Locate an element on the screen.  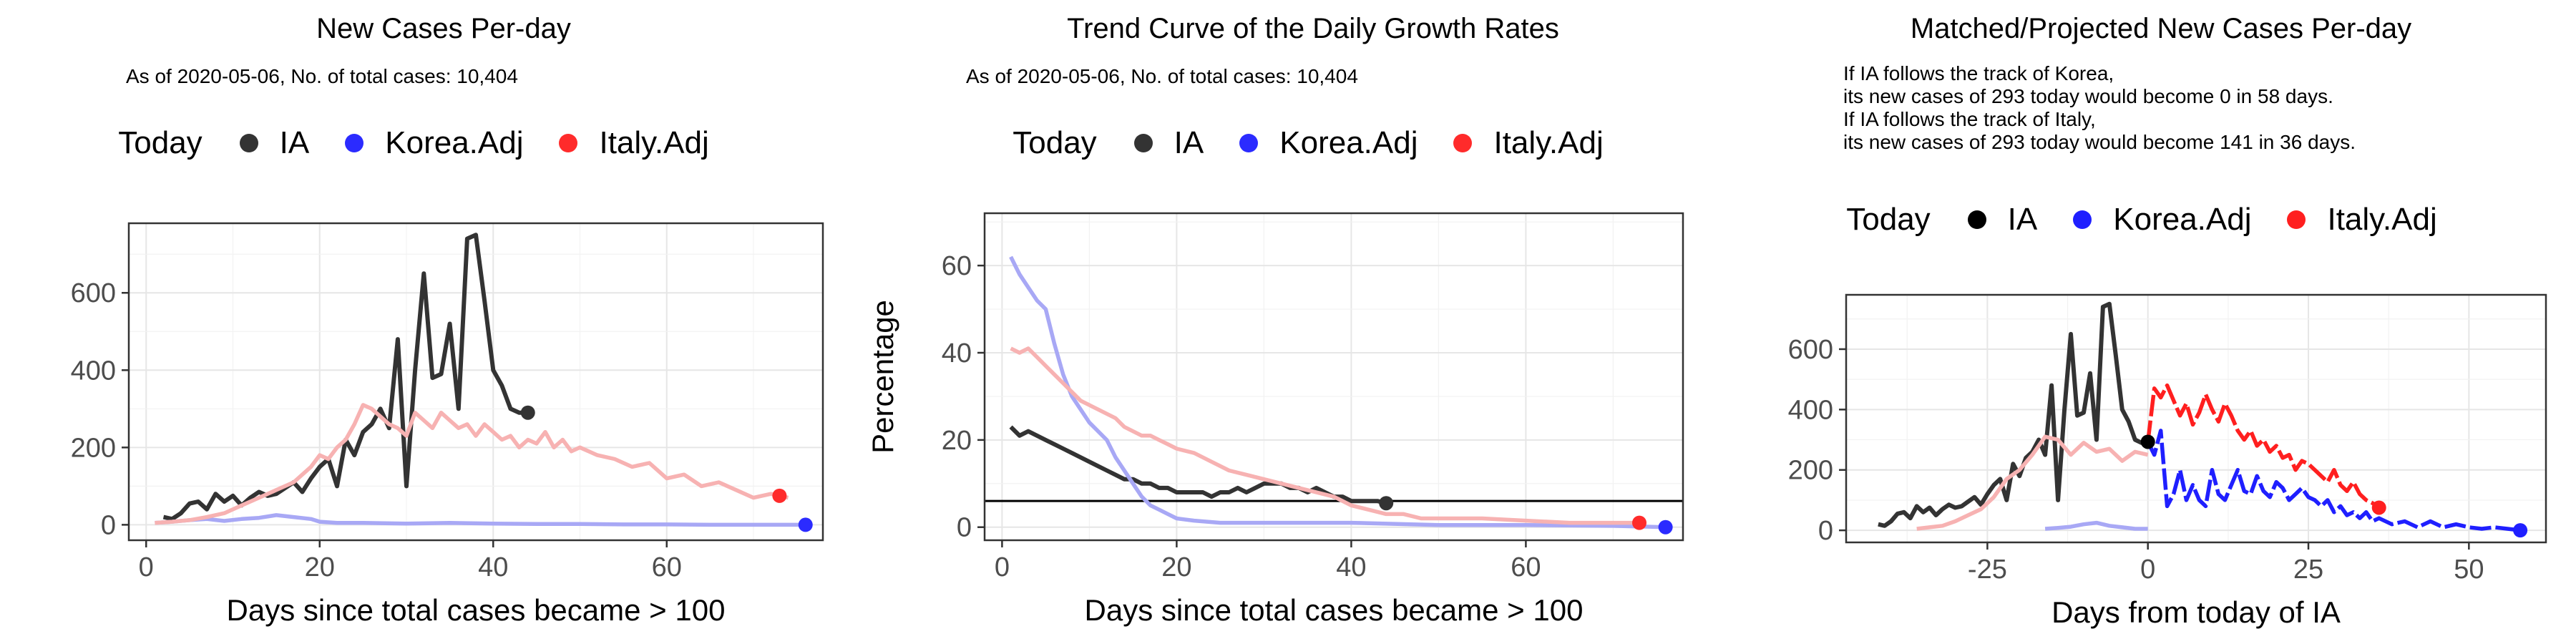
chart-subtitle-line: If IA follows the track of Korea, is located at coordinates (1978, 73).